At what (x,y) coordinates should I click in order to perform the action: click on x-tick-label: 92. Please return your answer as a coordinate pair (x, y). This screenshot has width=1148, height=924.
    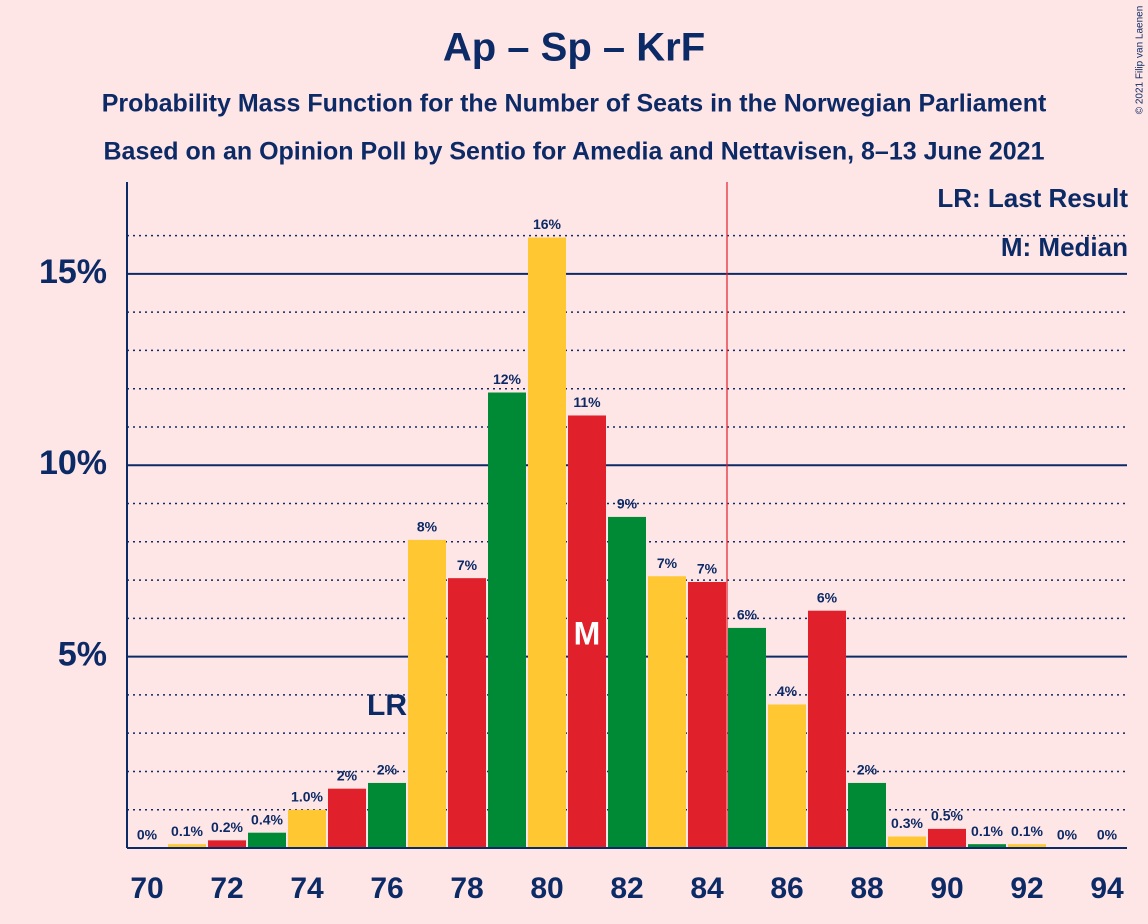
    Looking at the image, I should click on (1026, 888).